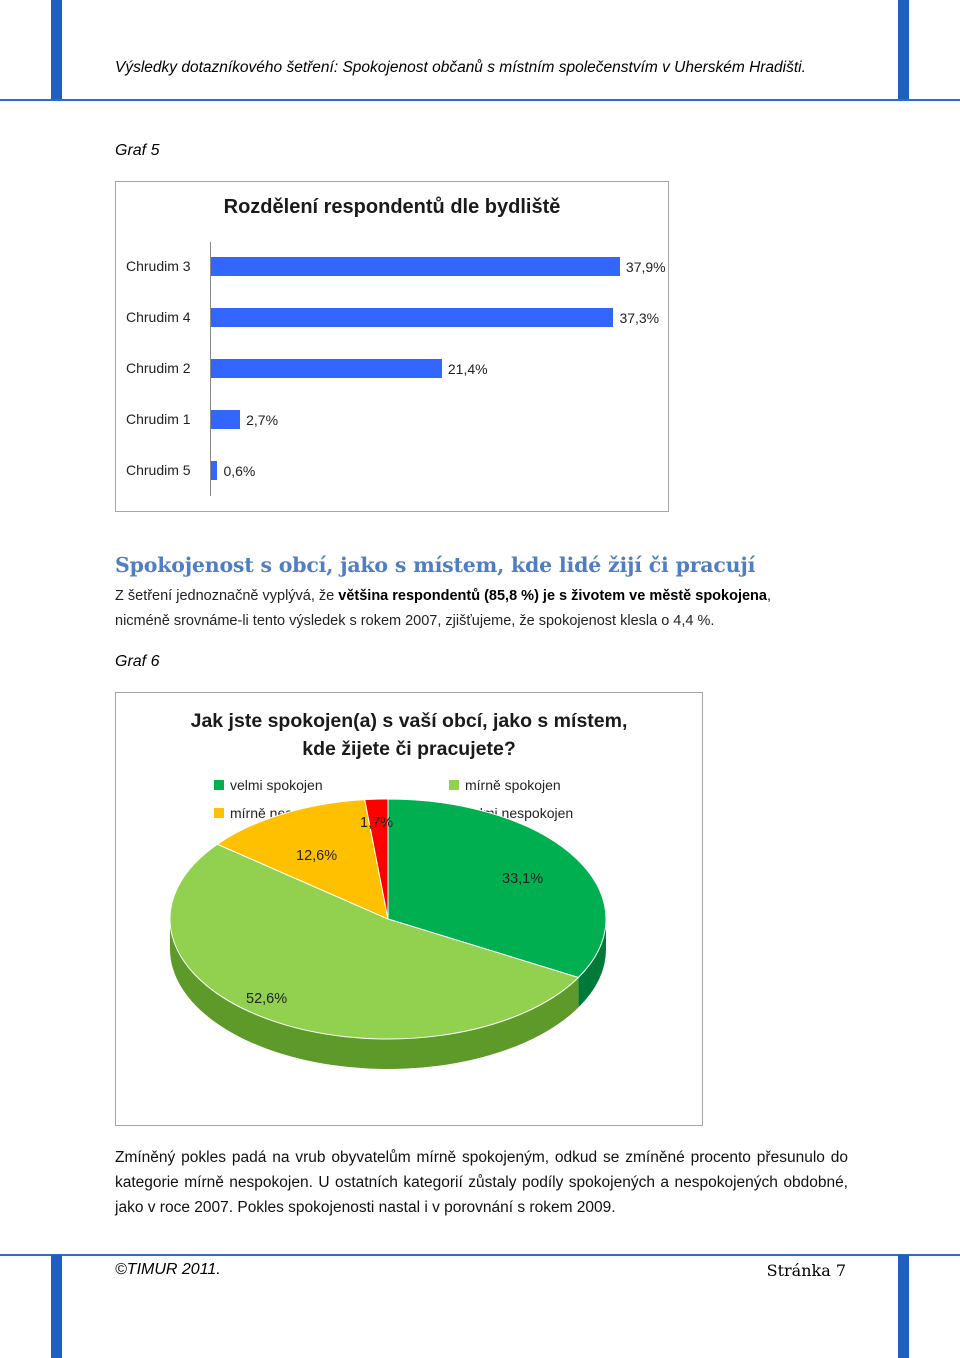  Describe the element at coordinates (56, 50) in the screenshot. I see `header-left-bar` at that location.